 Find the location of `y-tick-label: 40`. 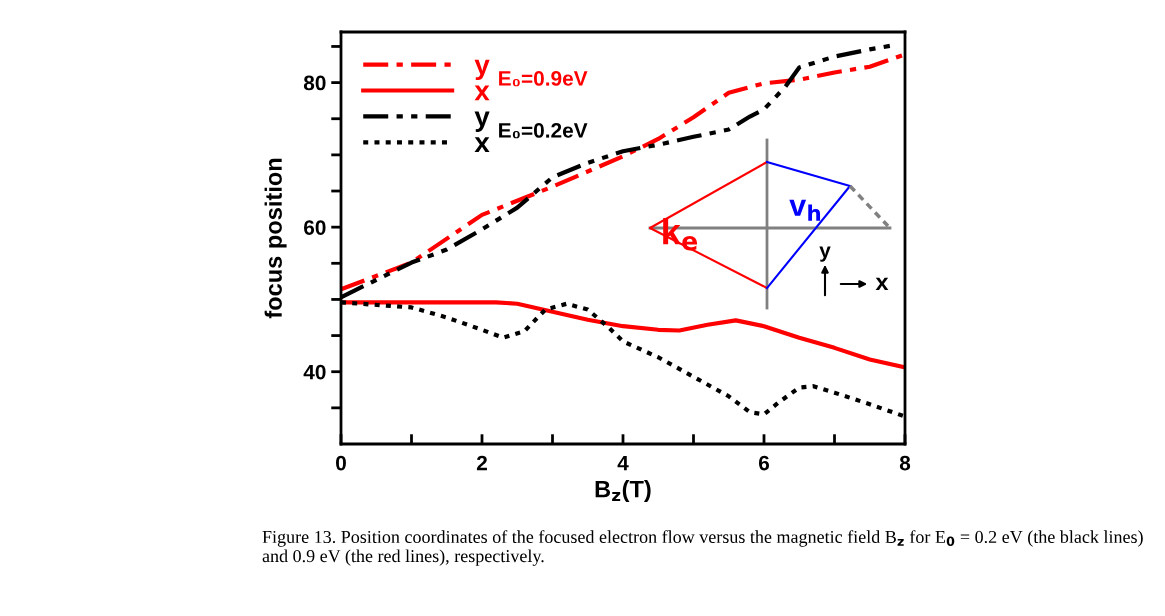

y-tick-label: 40 is located at coordinates (314, 372).